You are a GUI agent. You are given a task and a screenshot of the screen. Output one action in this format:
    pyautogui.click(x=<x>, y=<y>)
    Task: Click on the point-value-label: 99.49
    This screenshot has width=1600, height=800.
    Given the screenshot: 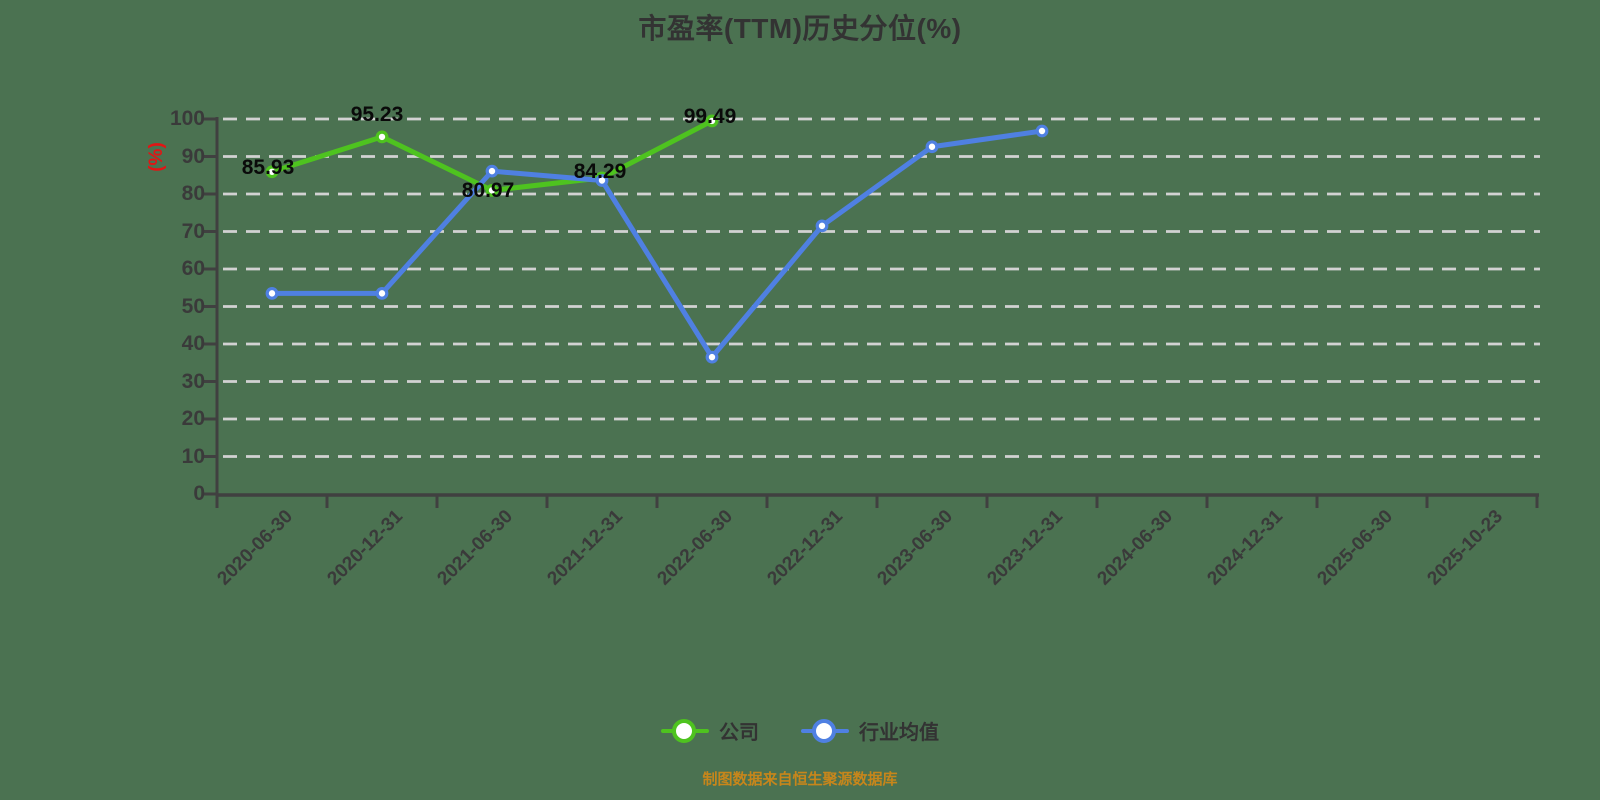 What is the action you would take?
    pyautogui.click(x=710, y=116)
    